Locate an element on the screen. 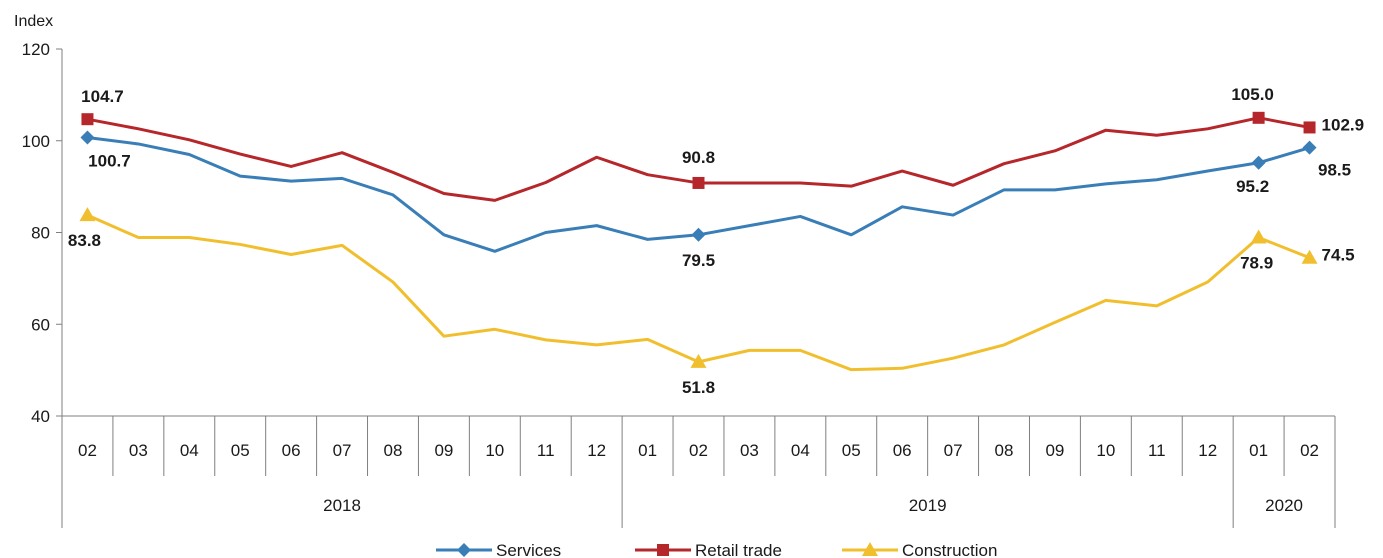 The image size is (1383, 558). services-data-label: 100.7 is located at coordinates (109, 161).